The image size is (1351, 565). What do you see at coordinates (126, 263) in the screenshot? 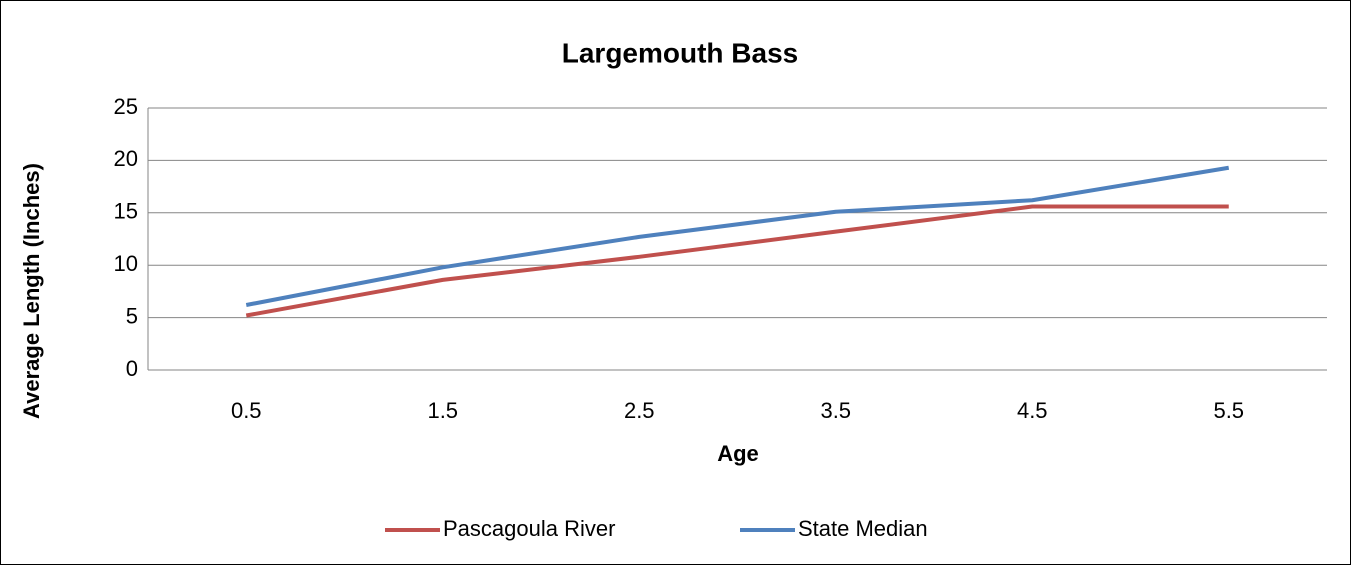
I see `y-tick-label: 10` at bounding box center [126, 263].